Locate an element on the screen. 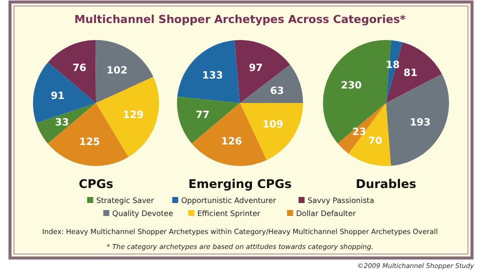 The image size is (480, 270). text: Emerging CPGs is located at coordinates (240, 184).